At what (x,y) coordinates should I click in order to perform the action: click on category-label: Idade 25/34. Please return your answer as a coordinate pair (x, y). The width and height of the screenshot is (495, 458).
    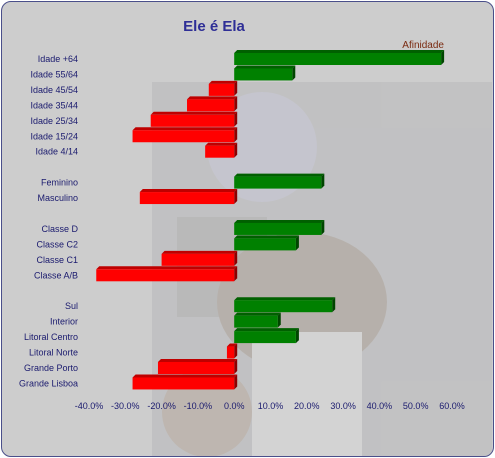
    Looking at the image, I should click on (54, 121).